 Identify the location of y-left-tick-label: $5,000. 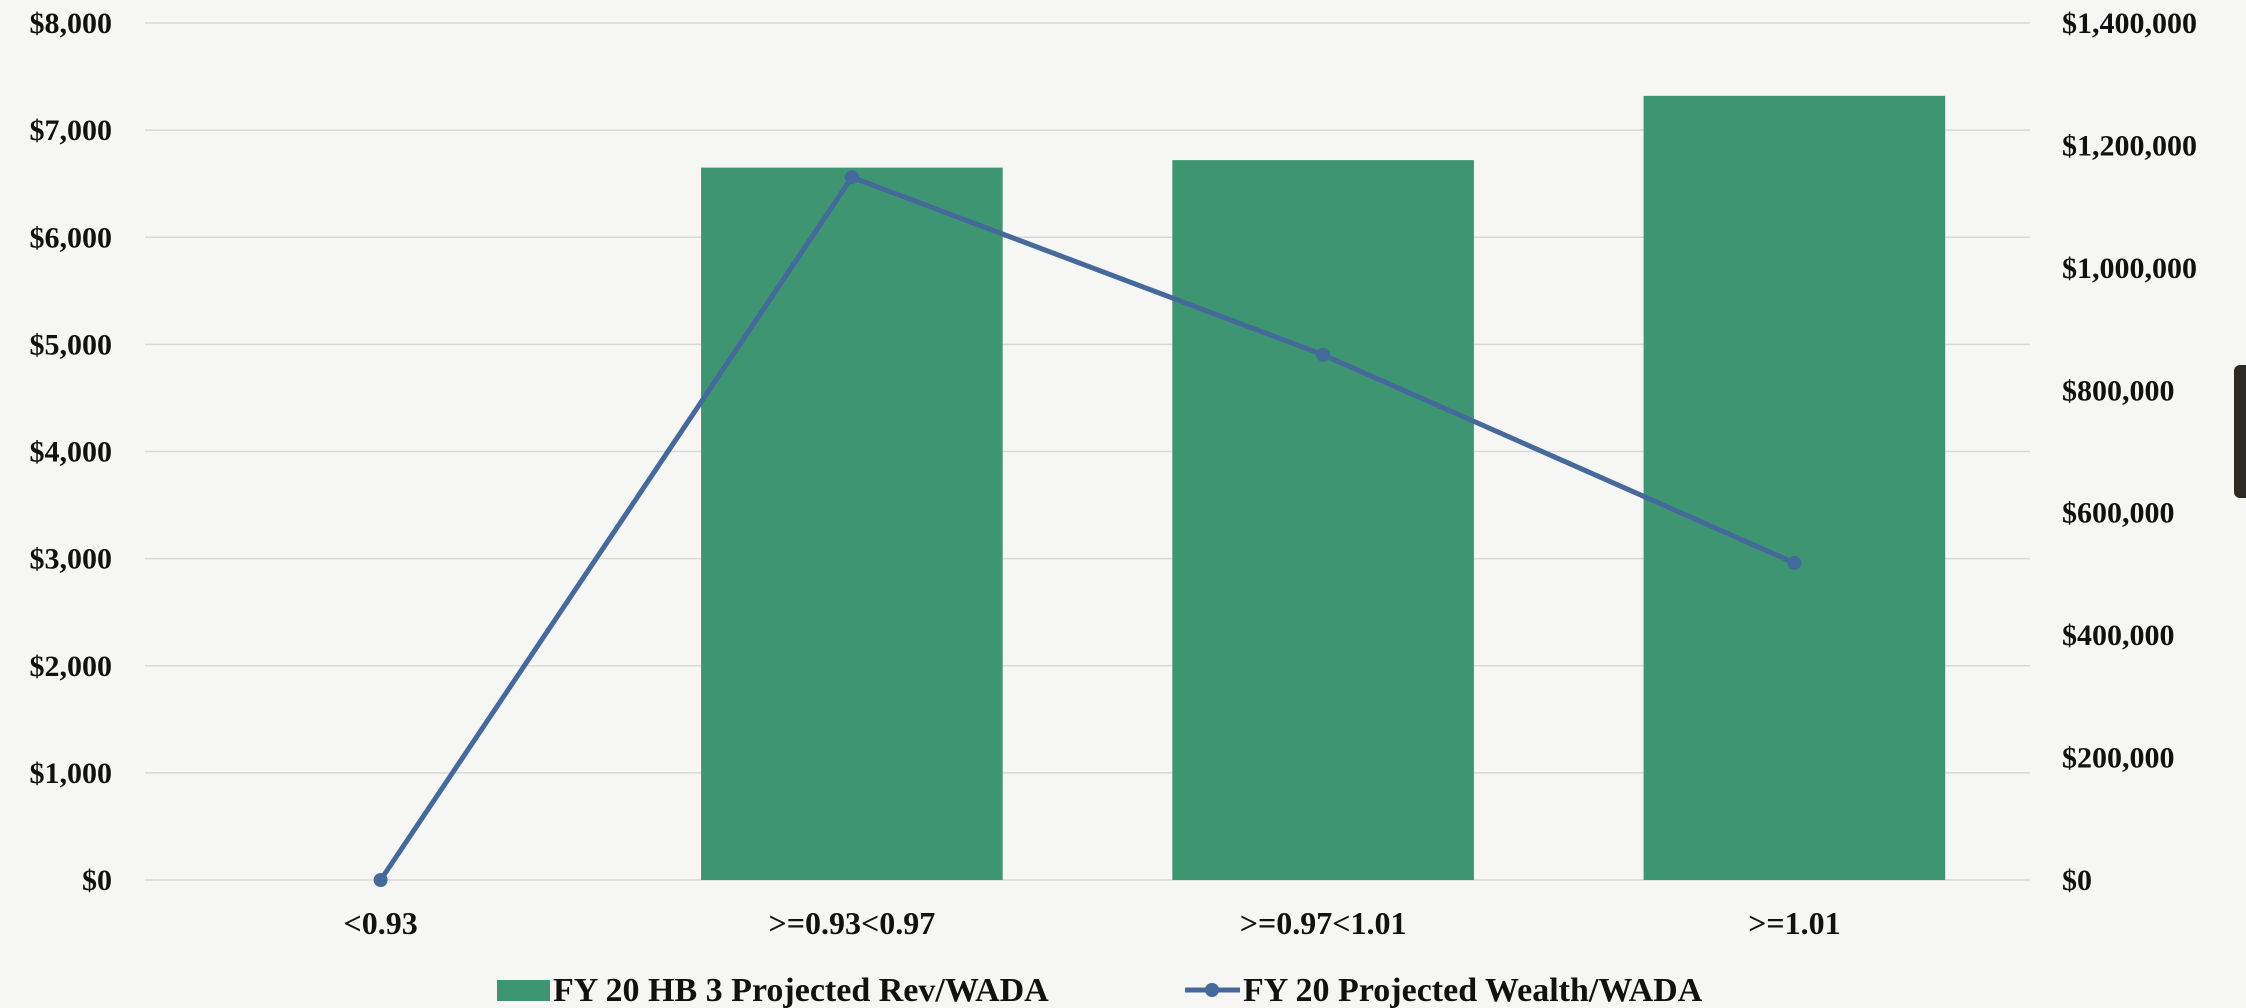
(71, 344).